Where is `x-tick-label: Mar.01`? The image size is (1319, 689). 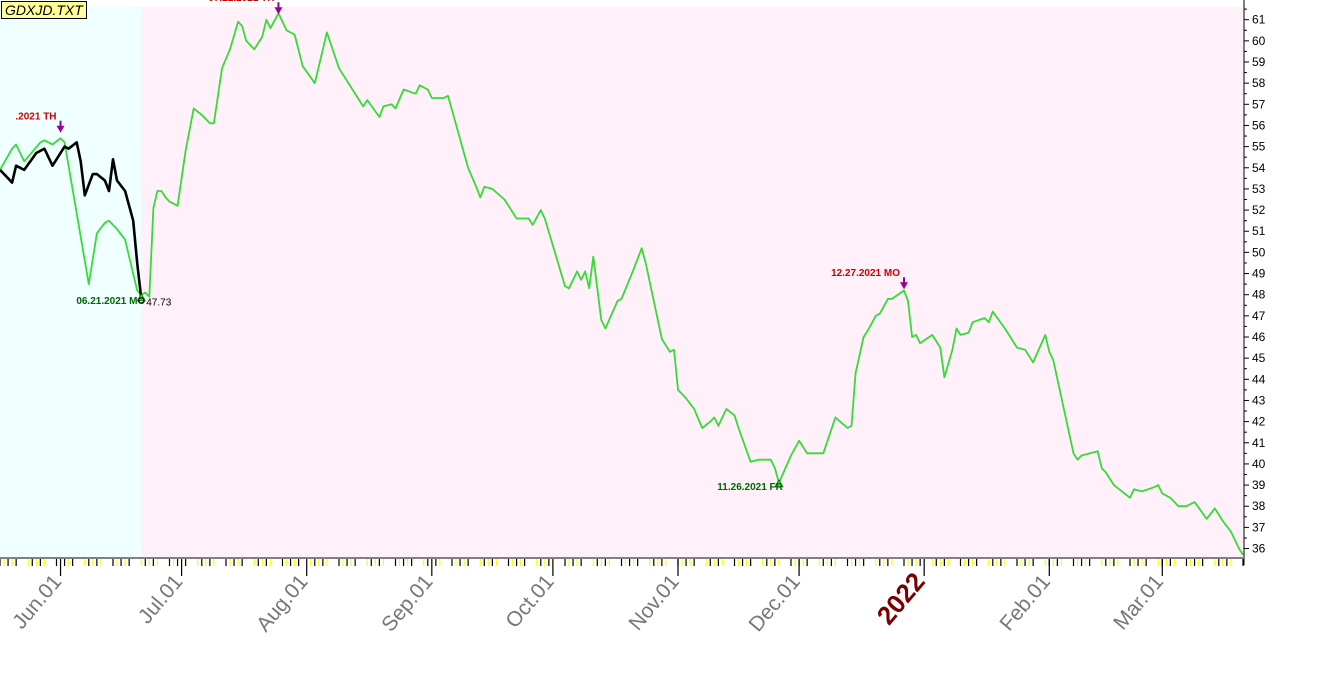 x-tick-label: Mar.01 is located at coordinates (1138, 602).